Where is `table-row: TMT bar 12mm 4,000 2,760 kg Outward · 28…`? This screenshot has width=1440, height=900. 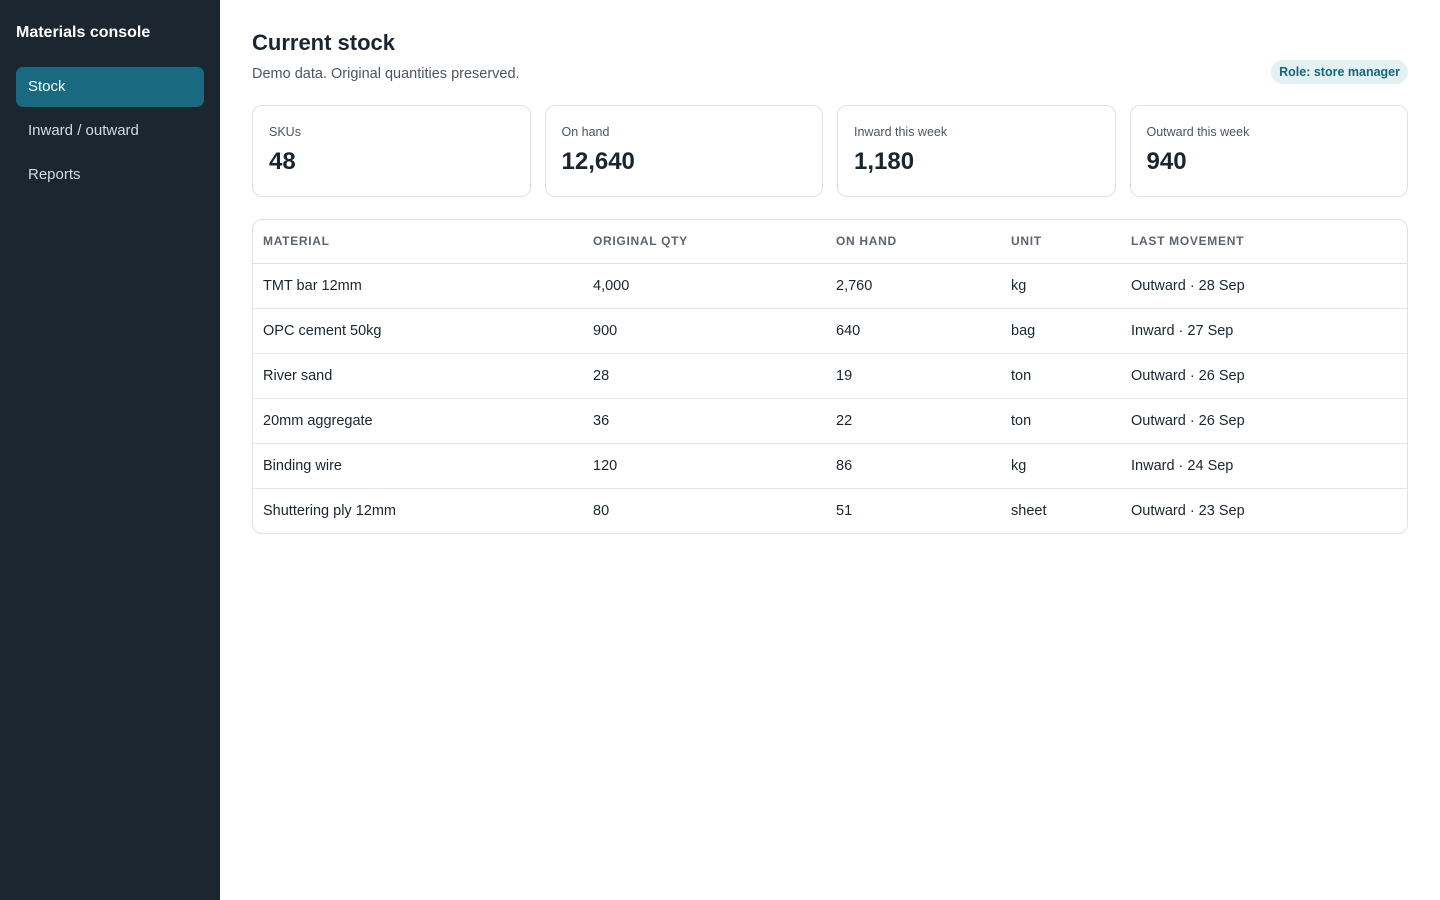 table-row: TMT bar 12mm 4,000 2,760 kg Outward · 28… is located at coordinates (830, 286).